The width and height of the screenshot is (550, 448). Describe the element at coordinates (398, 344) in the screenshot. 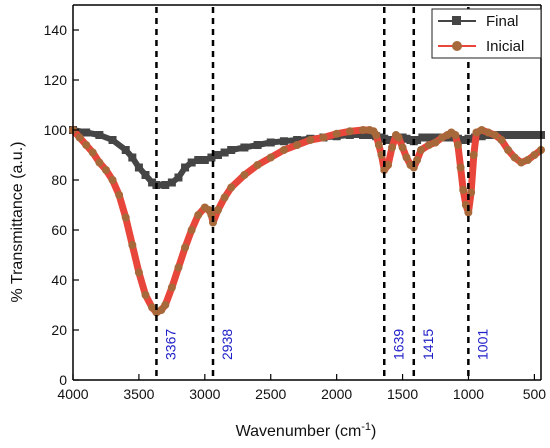

I see `annotation-label-1639: 1639` at that location.